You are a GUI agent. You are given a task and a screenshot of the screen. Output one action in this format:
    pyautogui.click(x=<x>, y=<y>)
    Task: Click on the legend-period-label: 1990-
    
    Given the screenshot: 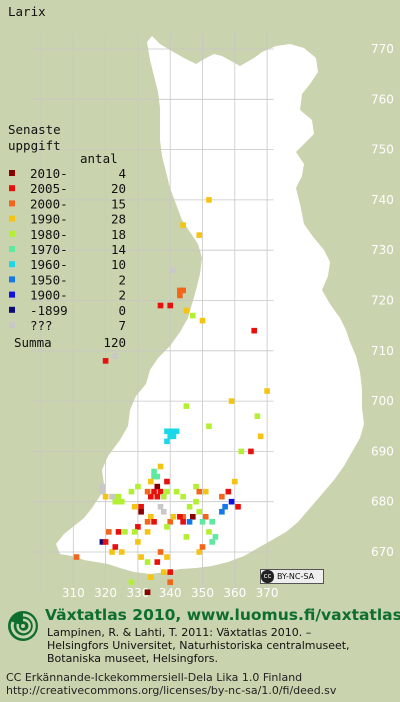 What is the action you would take?
    pyautogui.click(x=49, y=219)
    